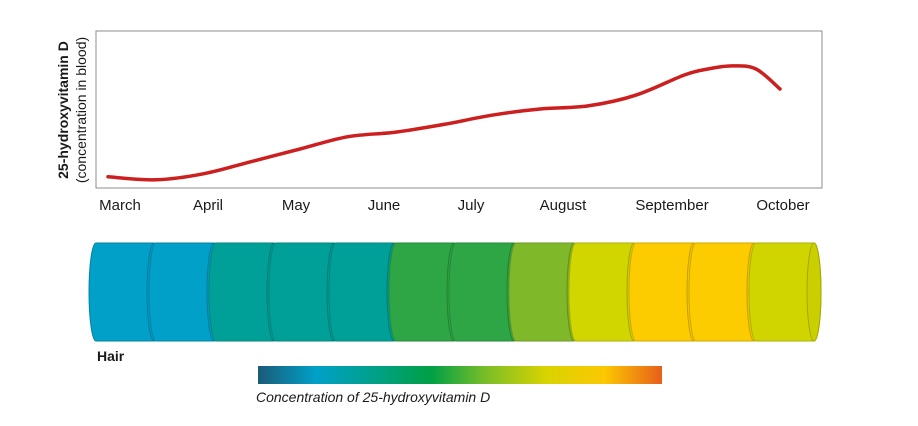  I want to click on x-tick-label-october: October, so click(782, 205).